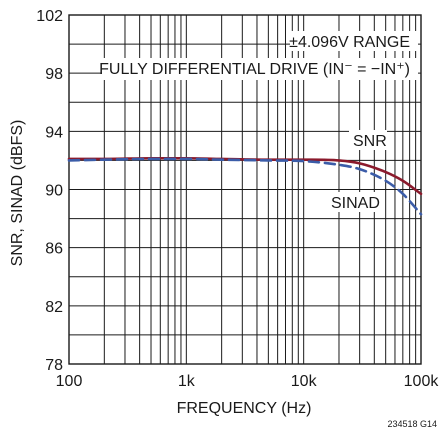 The image size is (441, 433). What do you see at coordinates (54, 74) in the screenshot?
I see `y-tick-label: 98` at bounding box center [54, 74].